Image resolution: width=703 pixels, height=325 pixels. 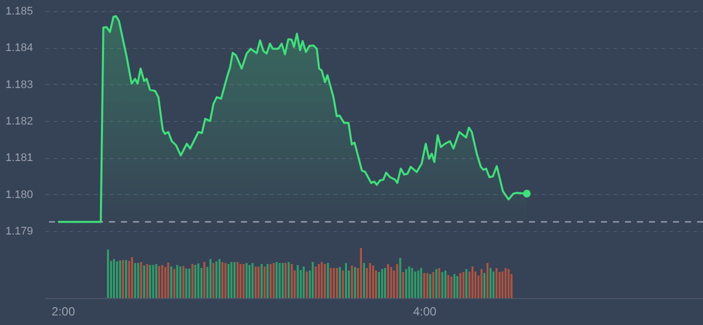 I want to click on x-tick-label: 2:00, so click(x=64, y=311).